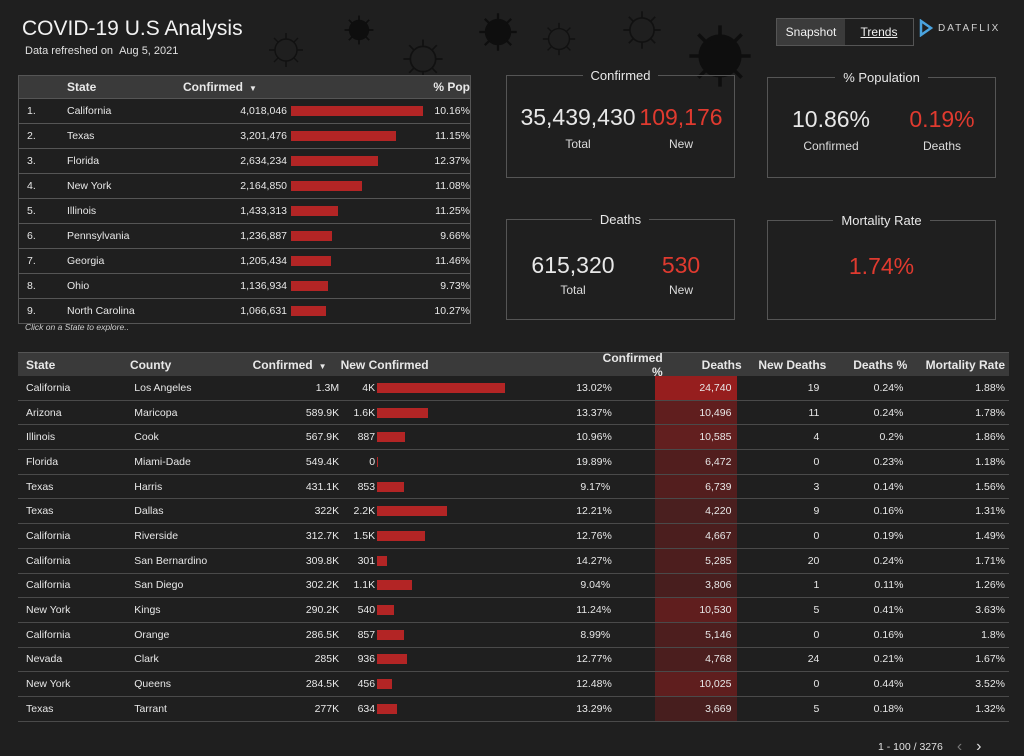  Describe the element at coordinates (681, 117) in the screenshot. I see `confirmed-new: 109,176` at that location.